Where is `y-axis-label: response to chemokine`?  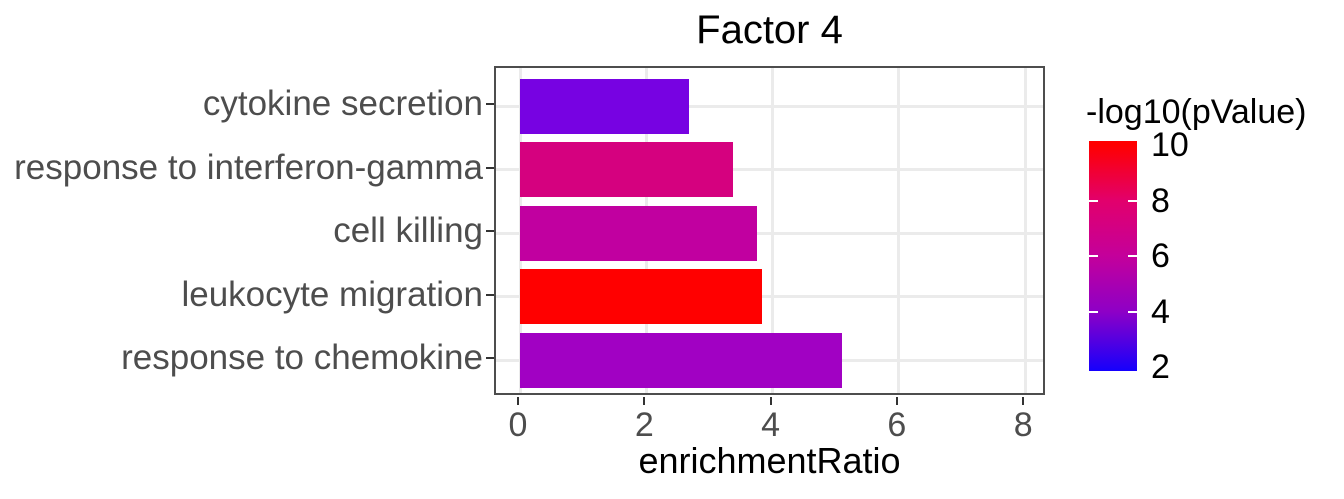 y-axis-label: response to chemokine is located at coordinates (302, 357).